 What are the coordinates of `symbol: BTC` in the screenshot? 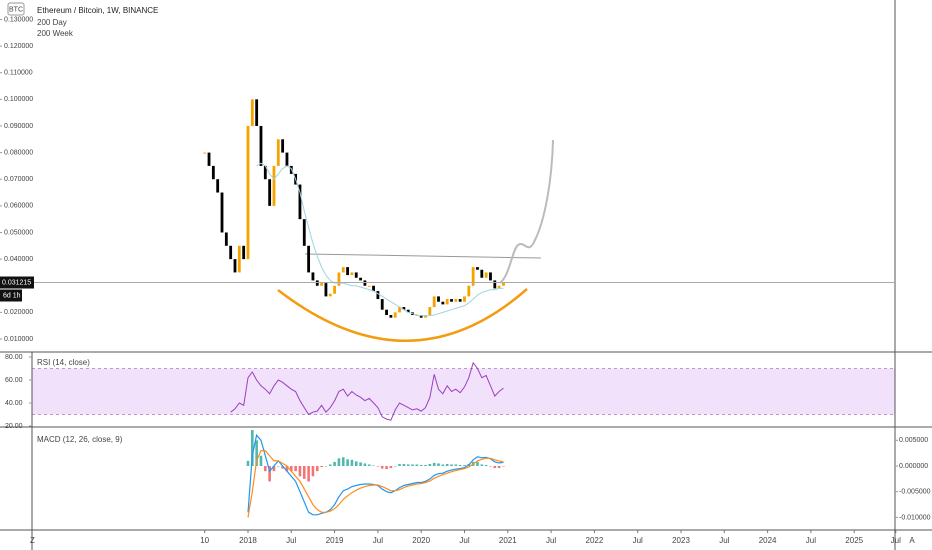 It's located at (16, 9).